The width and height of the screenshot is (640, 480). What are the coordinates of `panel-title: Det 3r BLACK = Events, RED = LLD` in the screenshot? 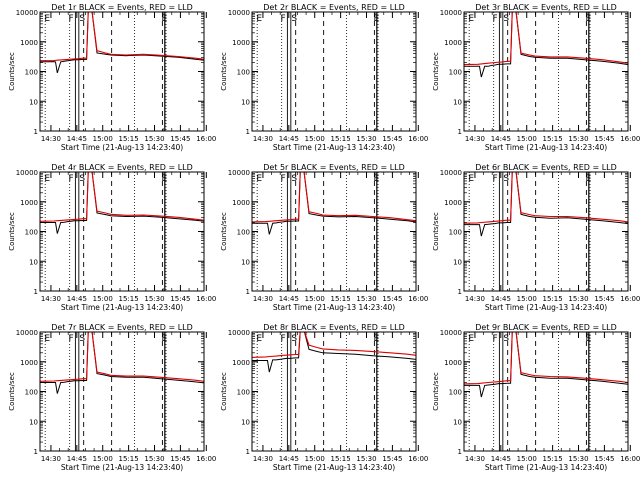 It's located at (546, 7).